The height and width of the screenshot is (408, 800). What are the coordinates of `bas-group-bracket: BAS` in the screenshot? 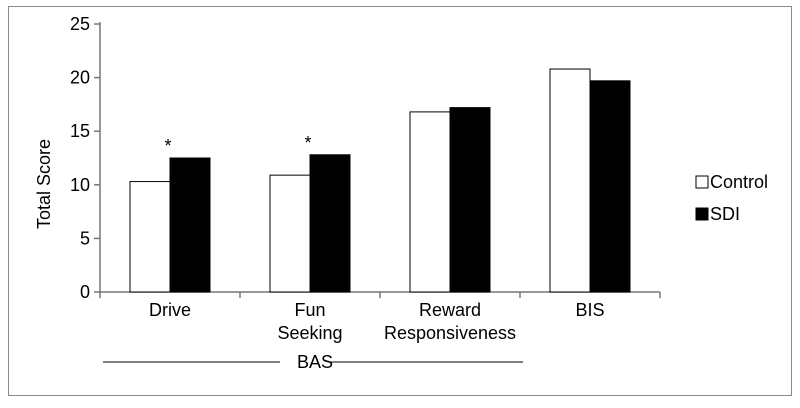 It's located at (313, 362).